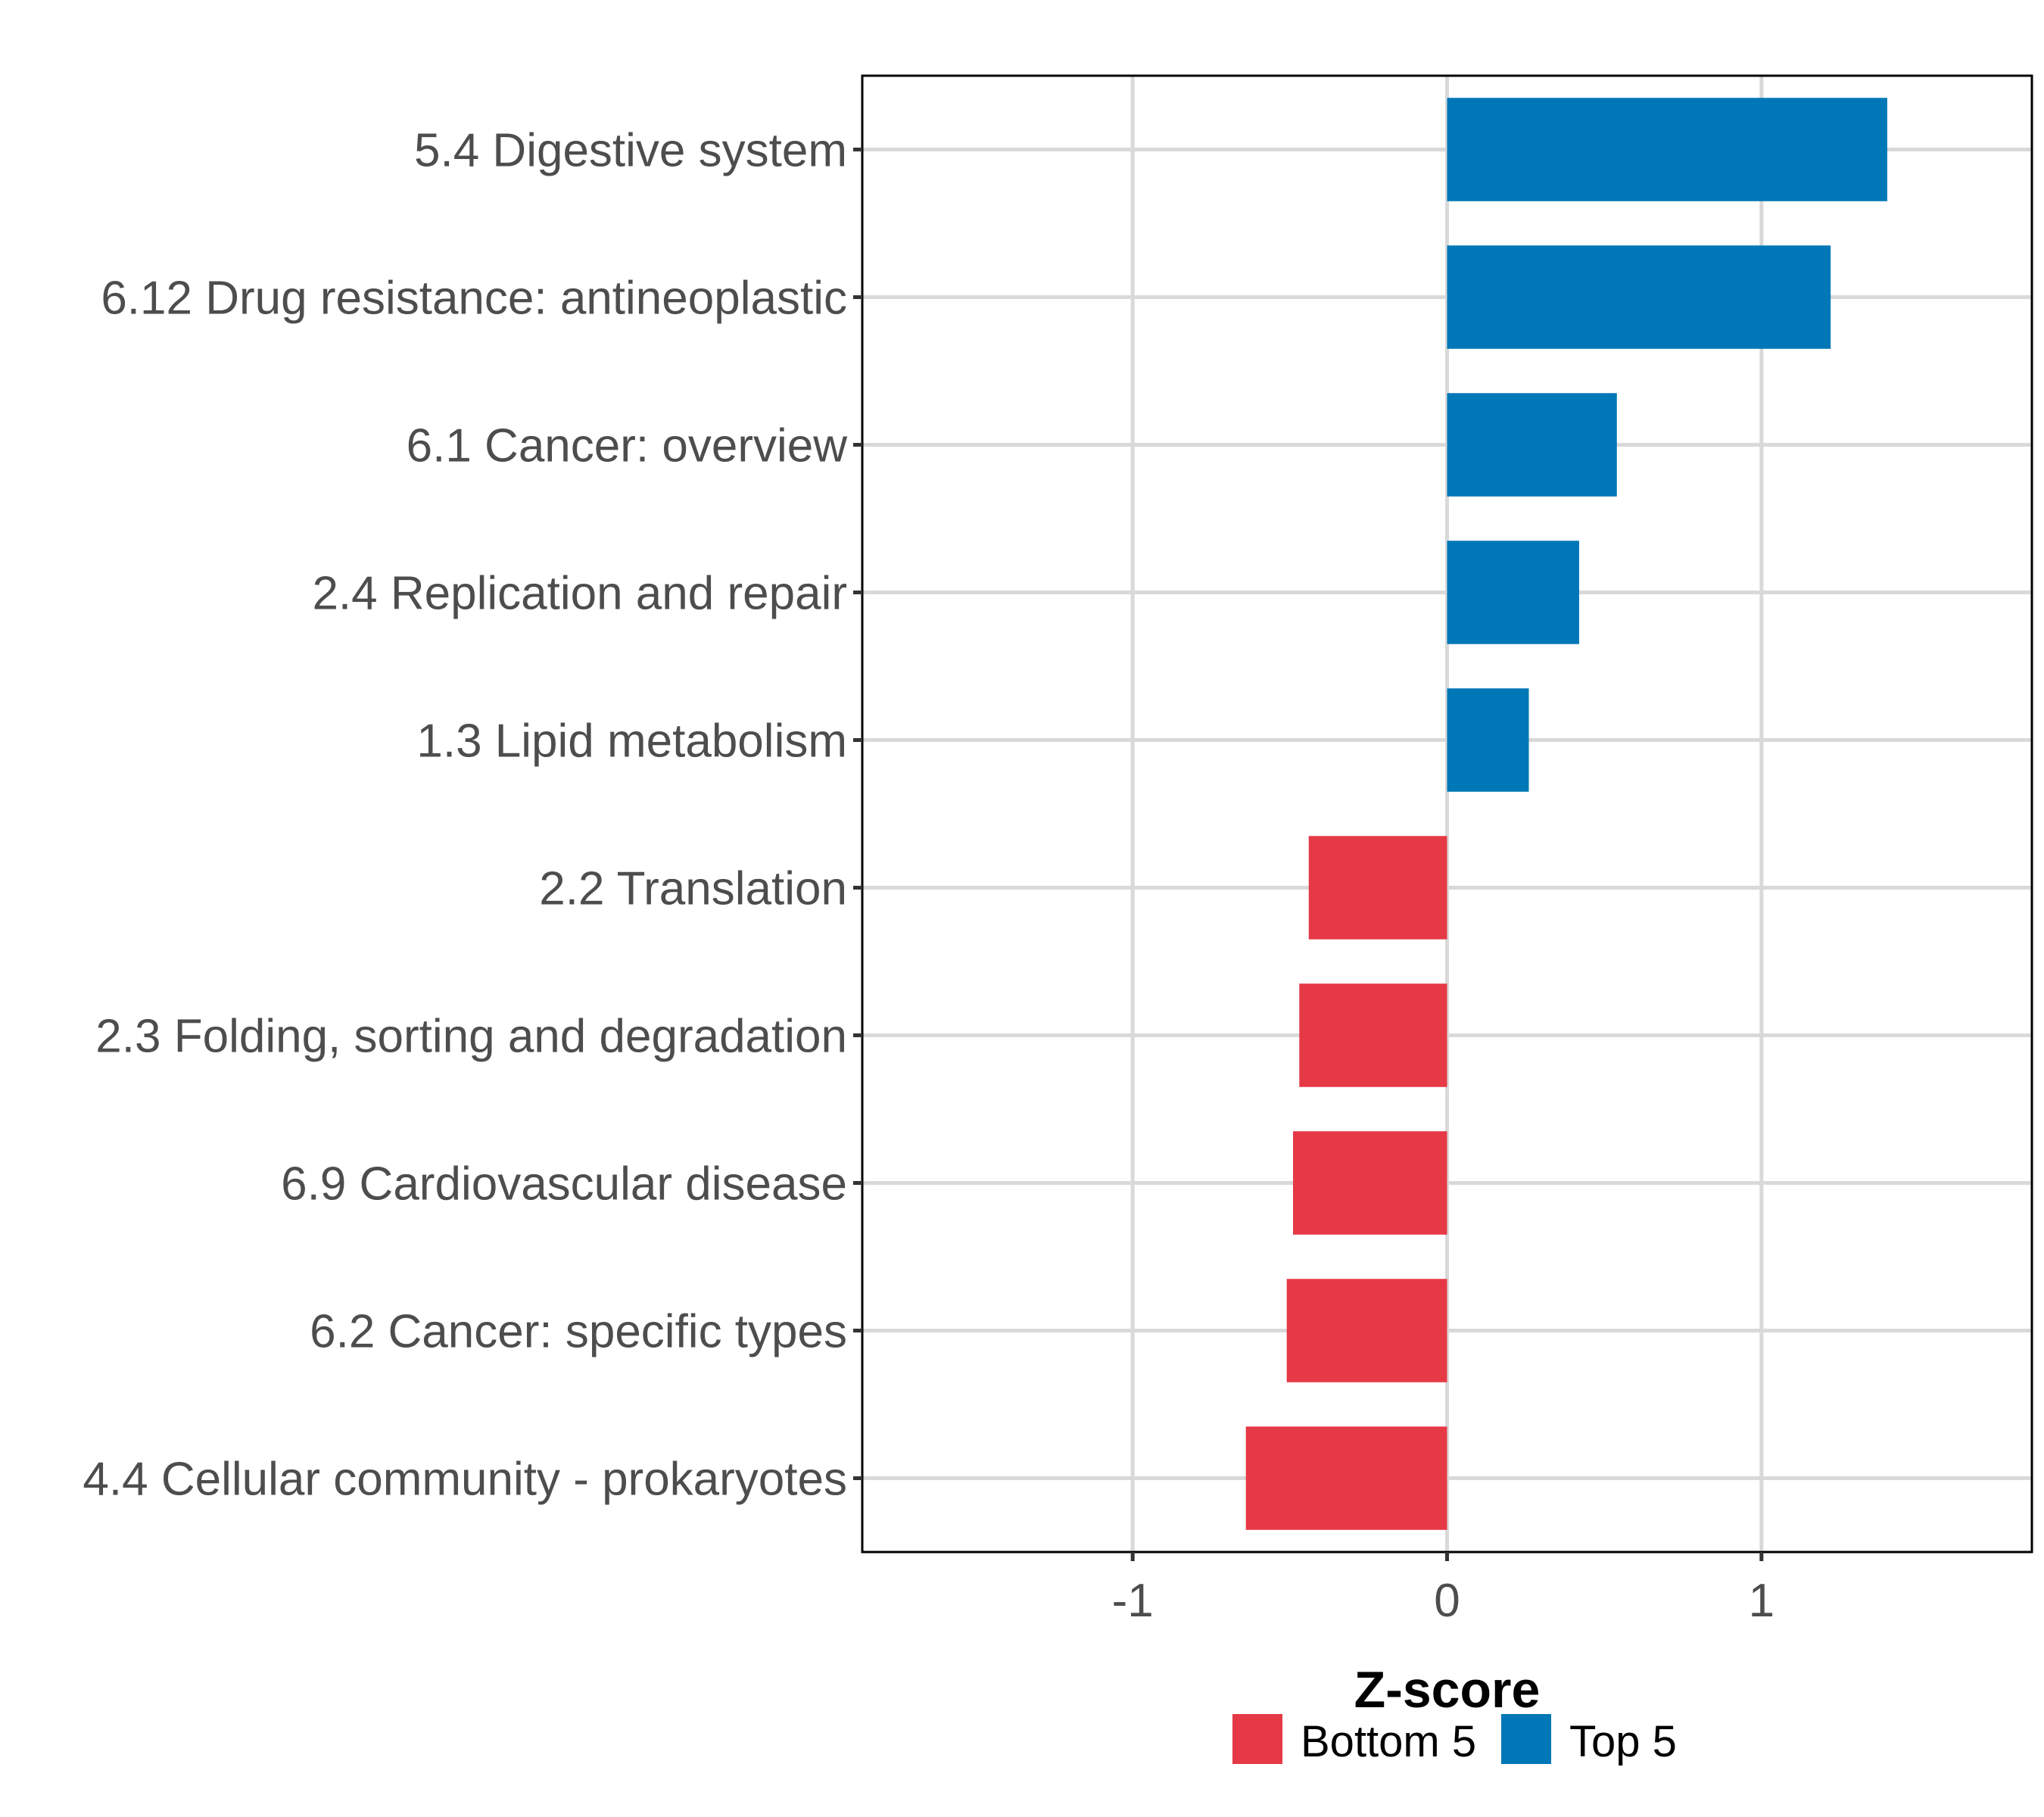  What do you see at coordinates (627, 446) in the screenshot?
I see `y-tick-label: 6.1 Cancer: overview` at bounding box center [627, 446].